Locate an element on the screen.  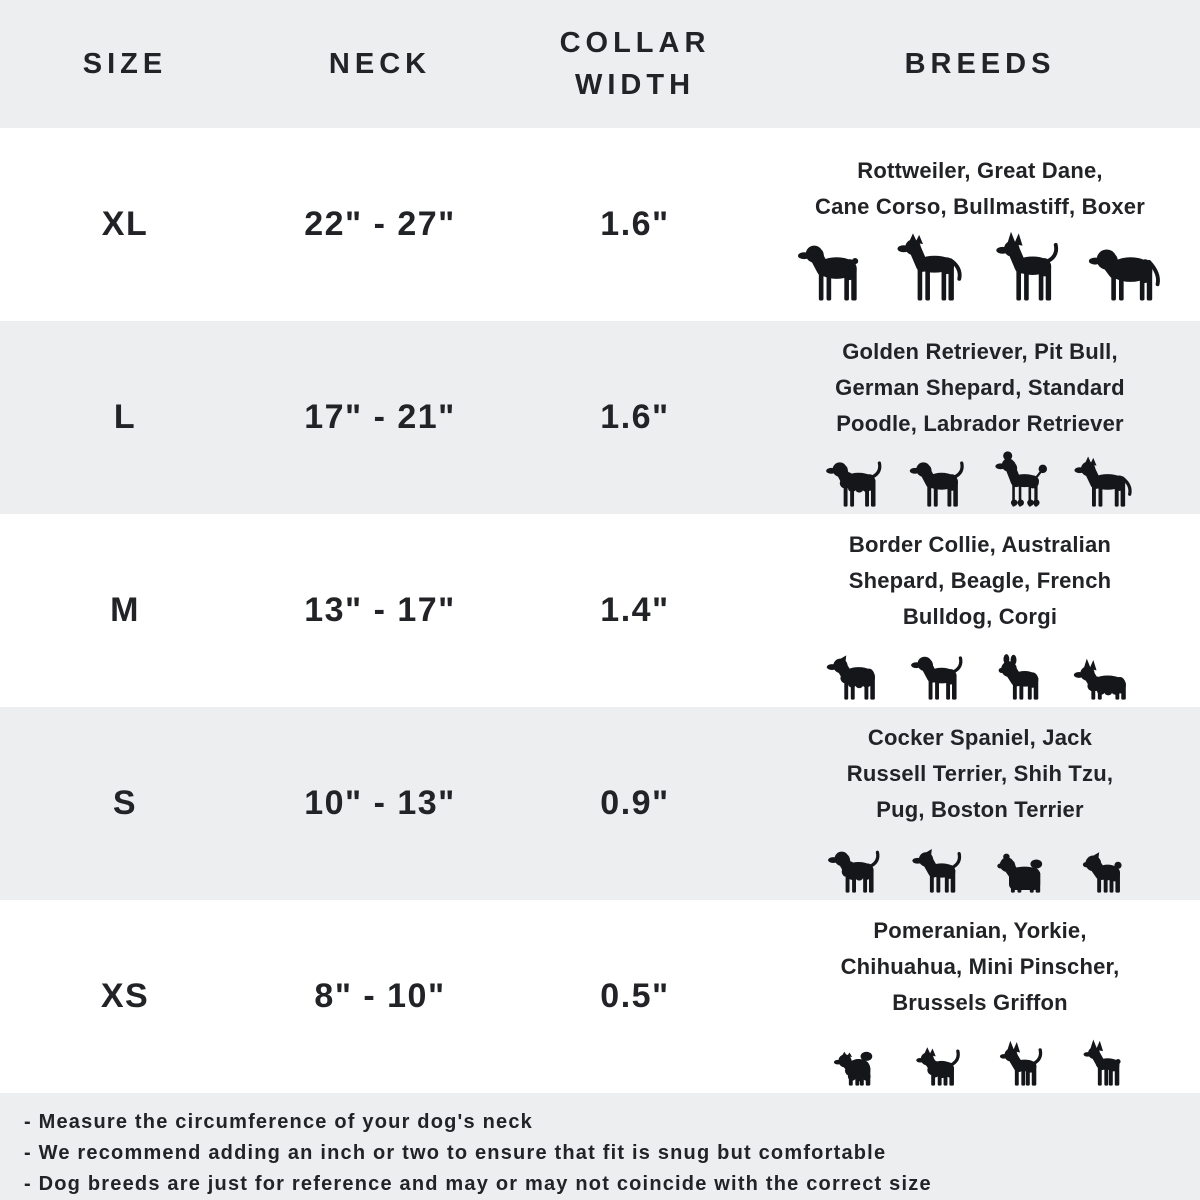
min-pin-icon is located at coordinates (1105, 1057).